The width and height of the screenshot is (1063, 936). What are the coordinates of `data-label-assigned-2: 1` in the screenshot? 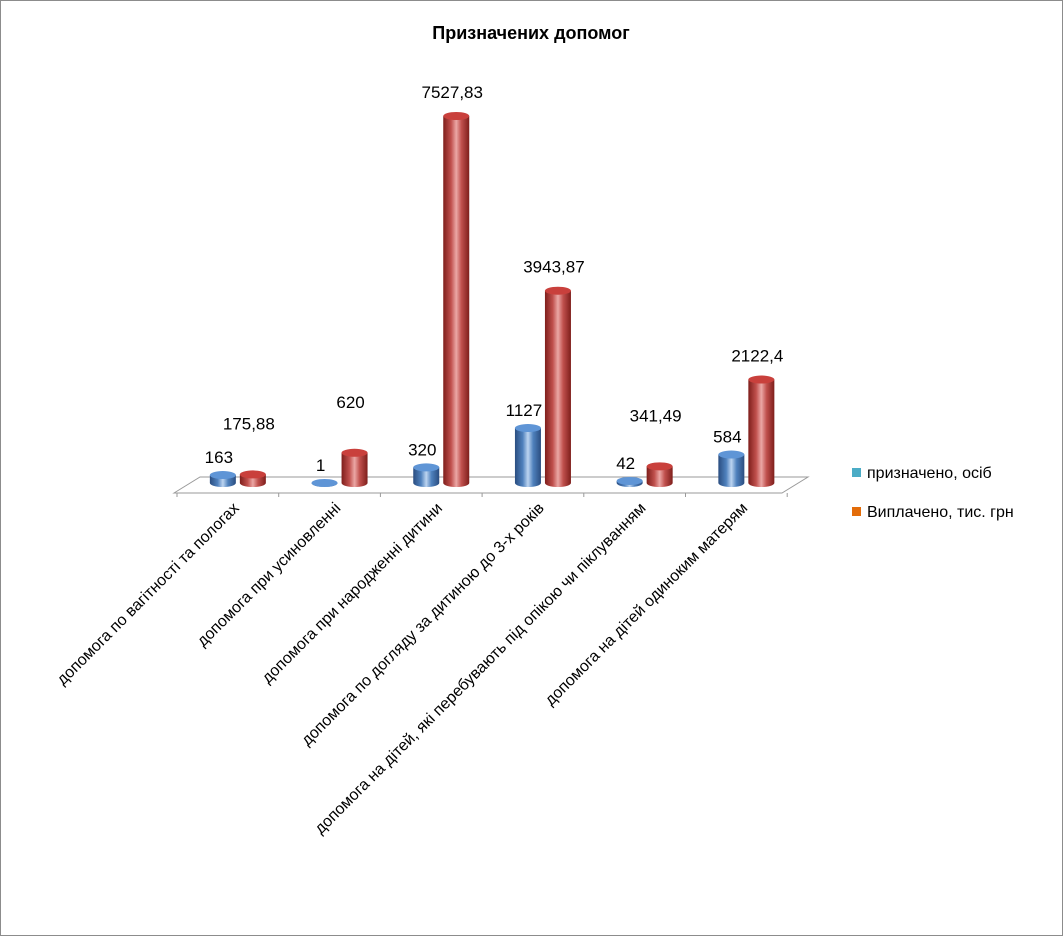 It's located at (320, 465).